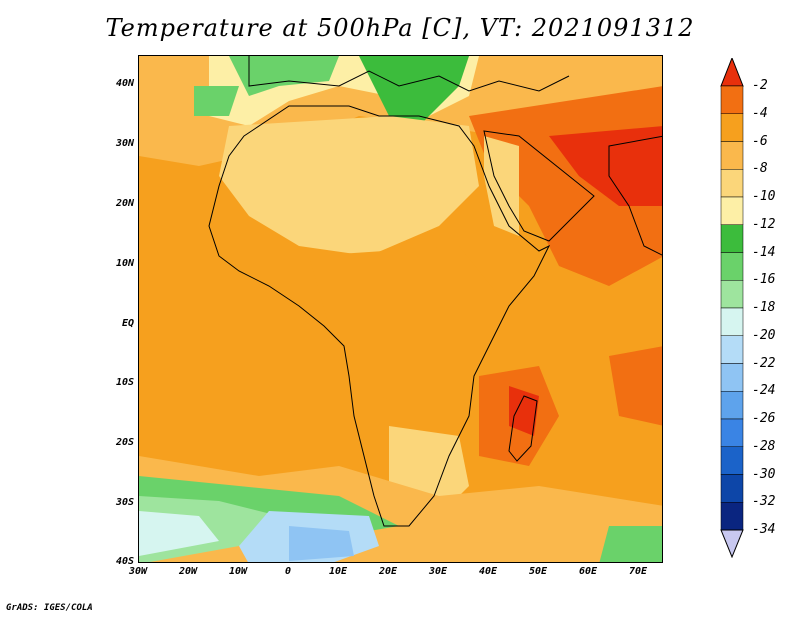 The image size is (800, 618). I want to click on field-sahara, so click(349, 186).